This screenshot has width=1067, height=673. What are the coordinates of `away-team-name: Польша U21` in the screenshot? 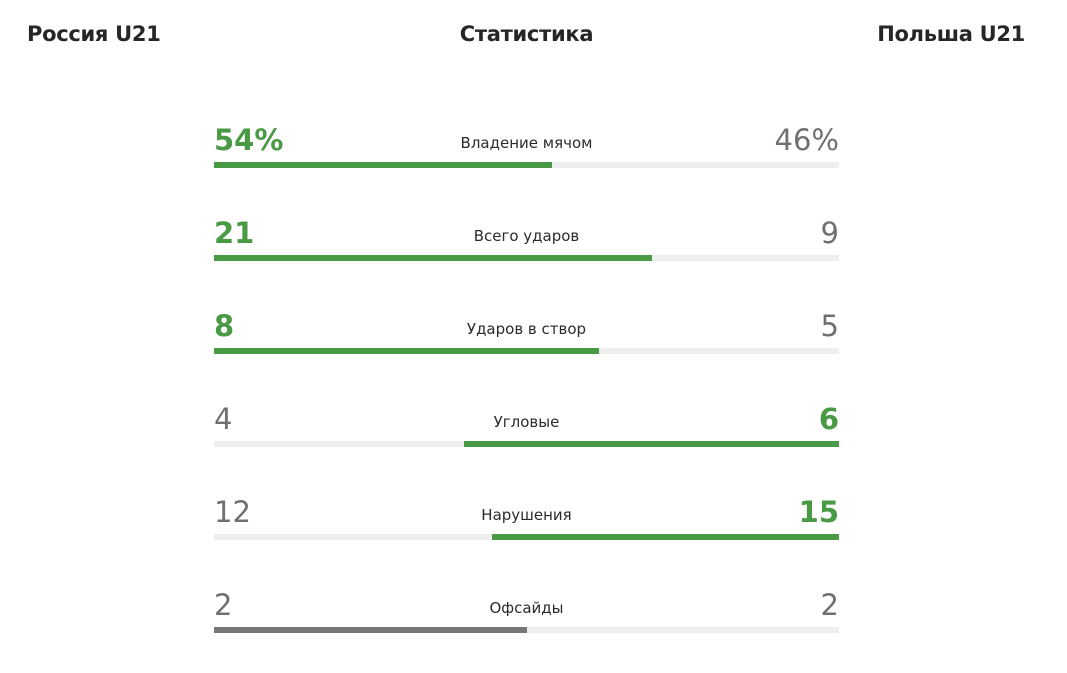 It's located at (951, 34).